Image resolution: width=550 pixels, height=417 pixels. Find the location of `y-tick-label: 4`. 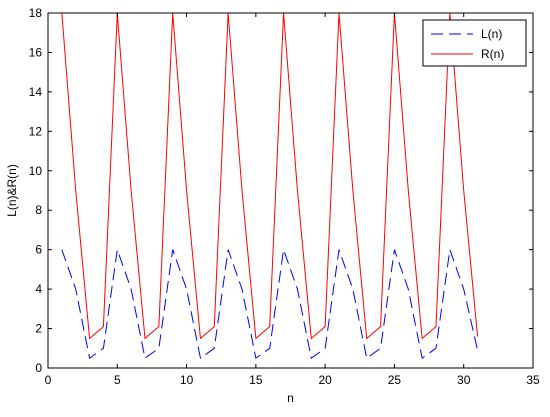

y-tick-label: 4 is located at coordinates (38, 289).